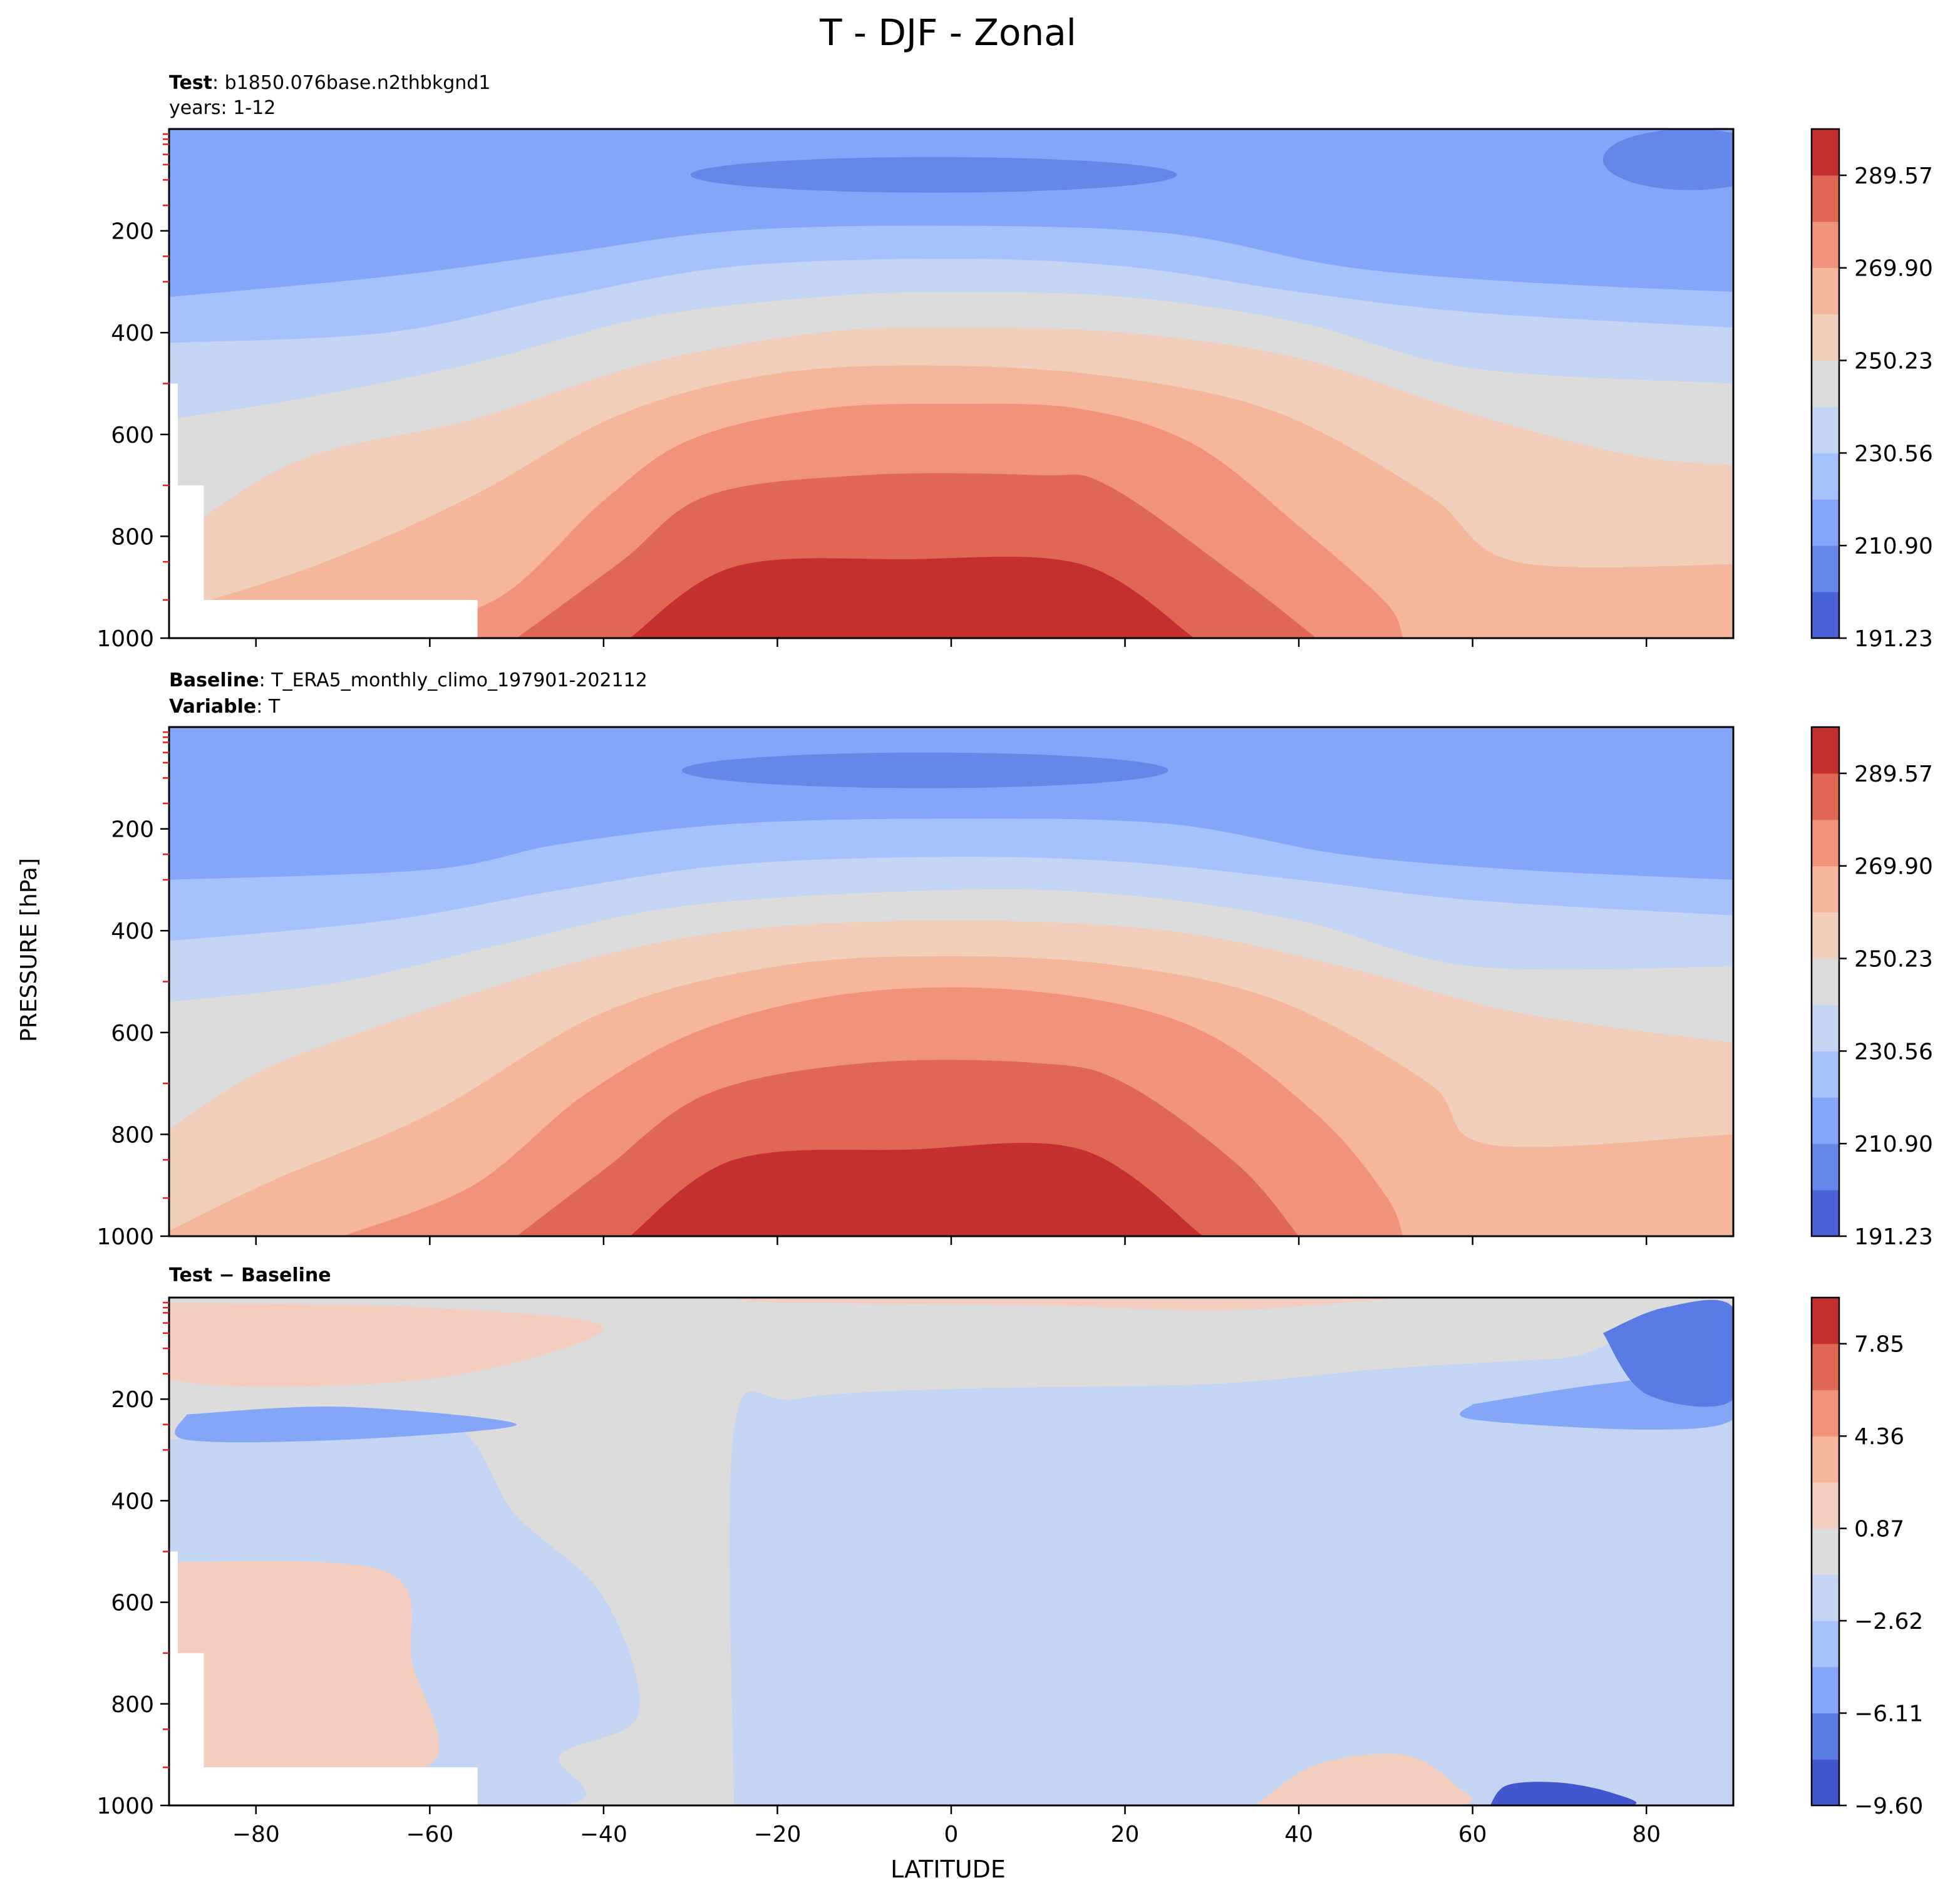 This screenshot has width=1960, height=1900. Describe the element at coordinates (1866, 1557) in the screenshot. I see `difference-colorbar: −9.60 −6.11 −2.62 0.87 4.36 7.85` at that location.